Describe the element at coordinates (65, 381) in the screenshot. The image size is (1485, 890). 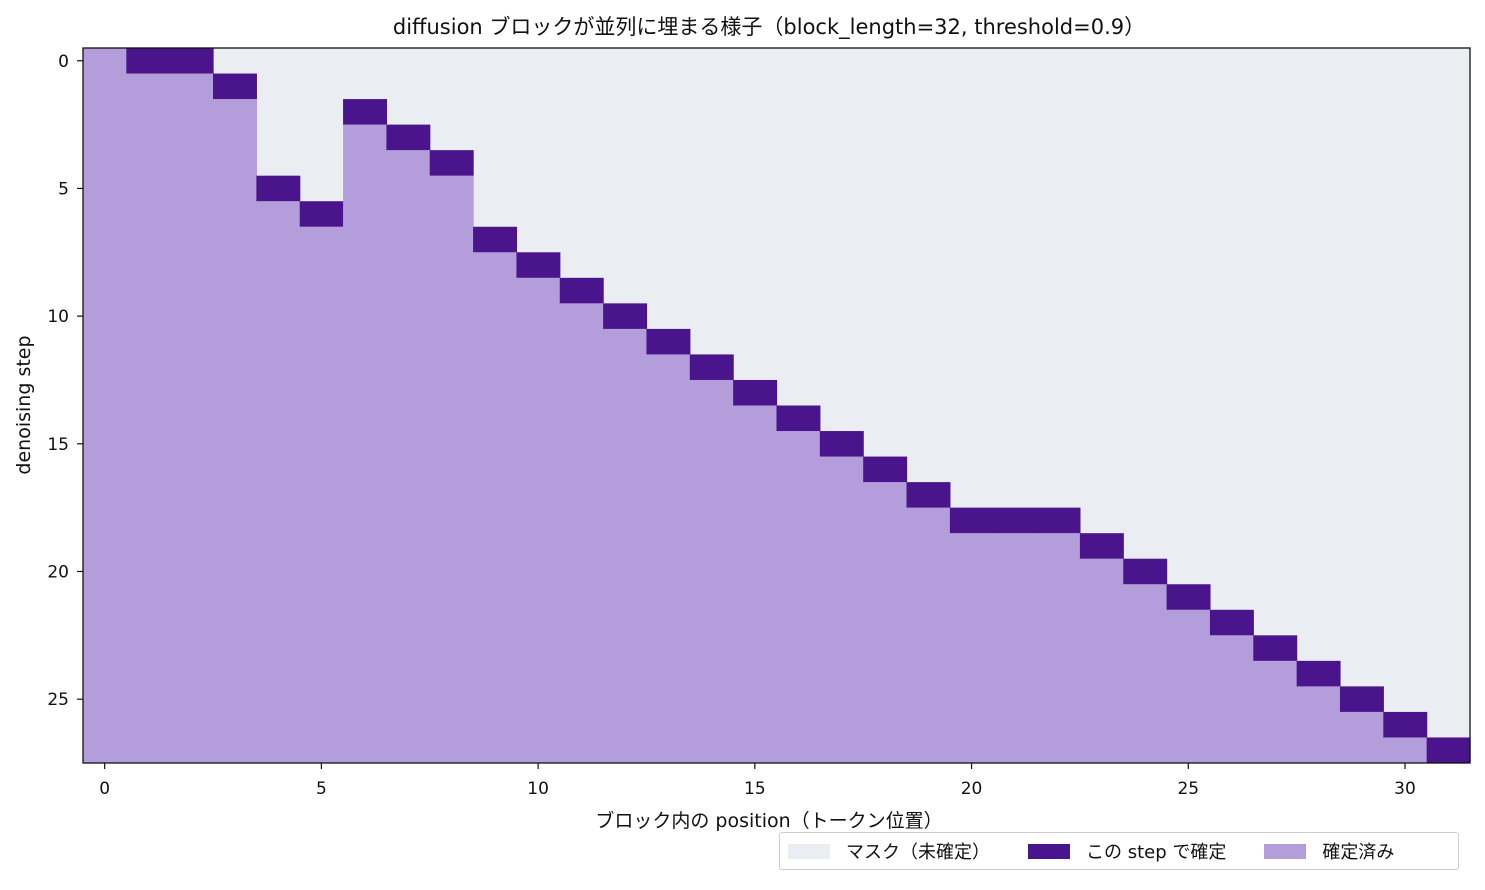
I see `y-axis: 0 5 10 15 20 25` at that location.